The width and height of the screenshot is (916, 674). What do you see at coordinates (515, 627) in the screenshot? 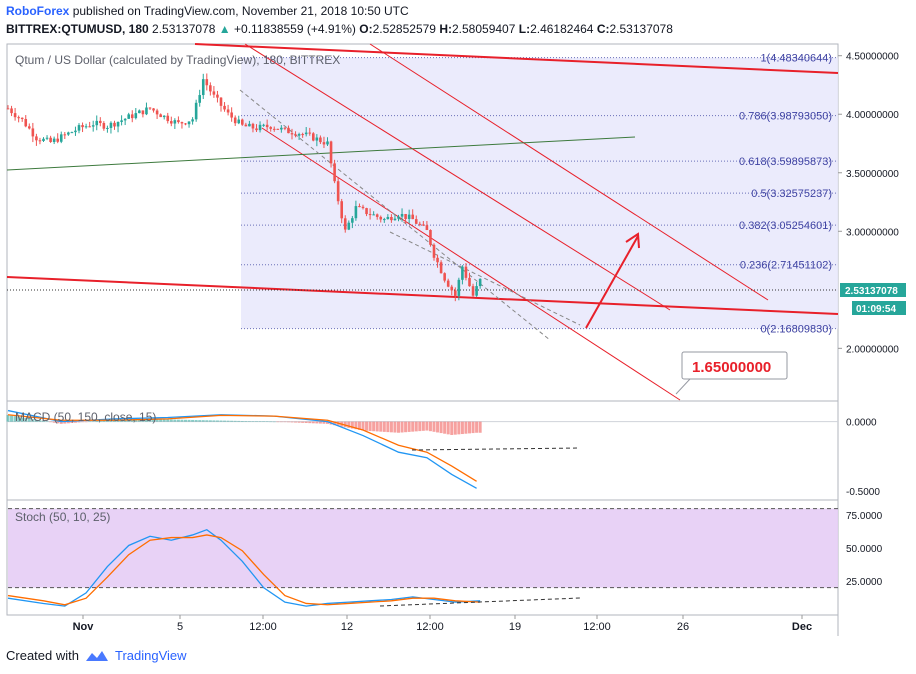
I see `time-axis-label: 19` at bounding box center [515, 627].